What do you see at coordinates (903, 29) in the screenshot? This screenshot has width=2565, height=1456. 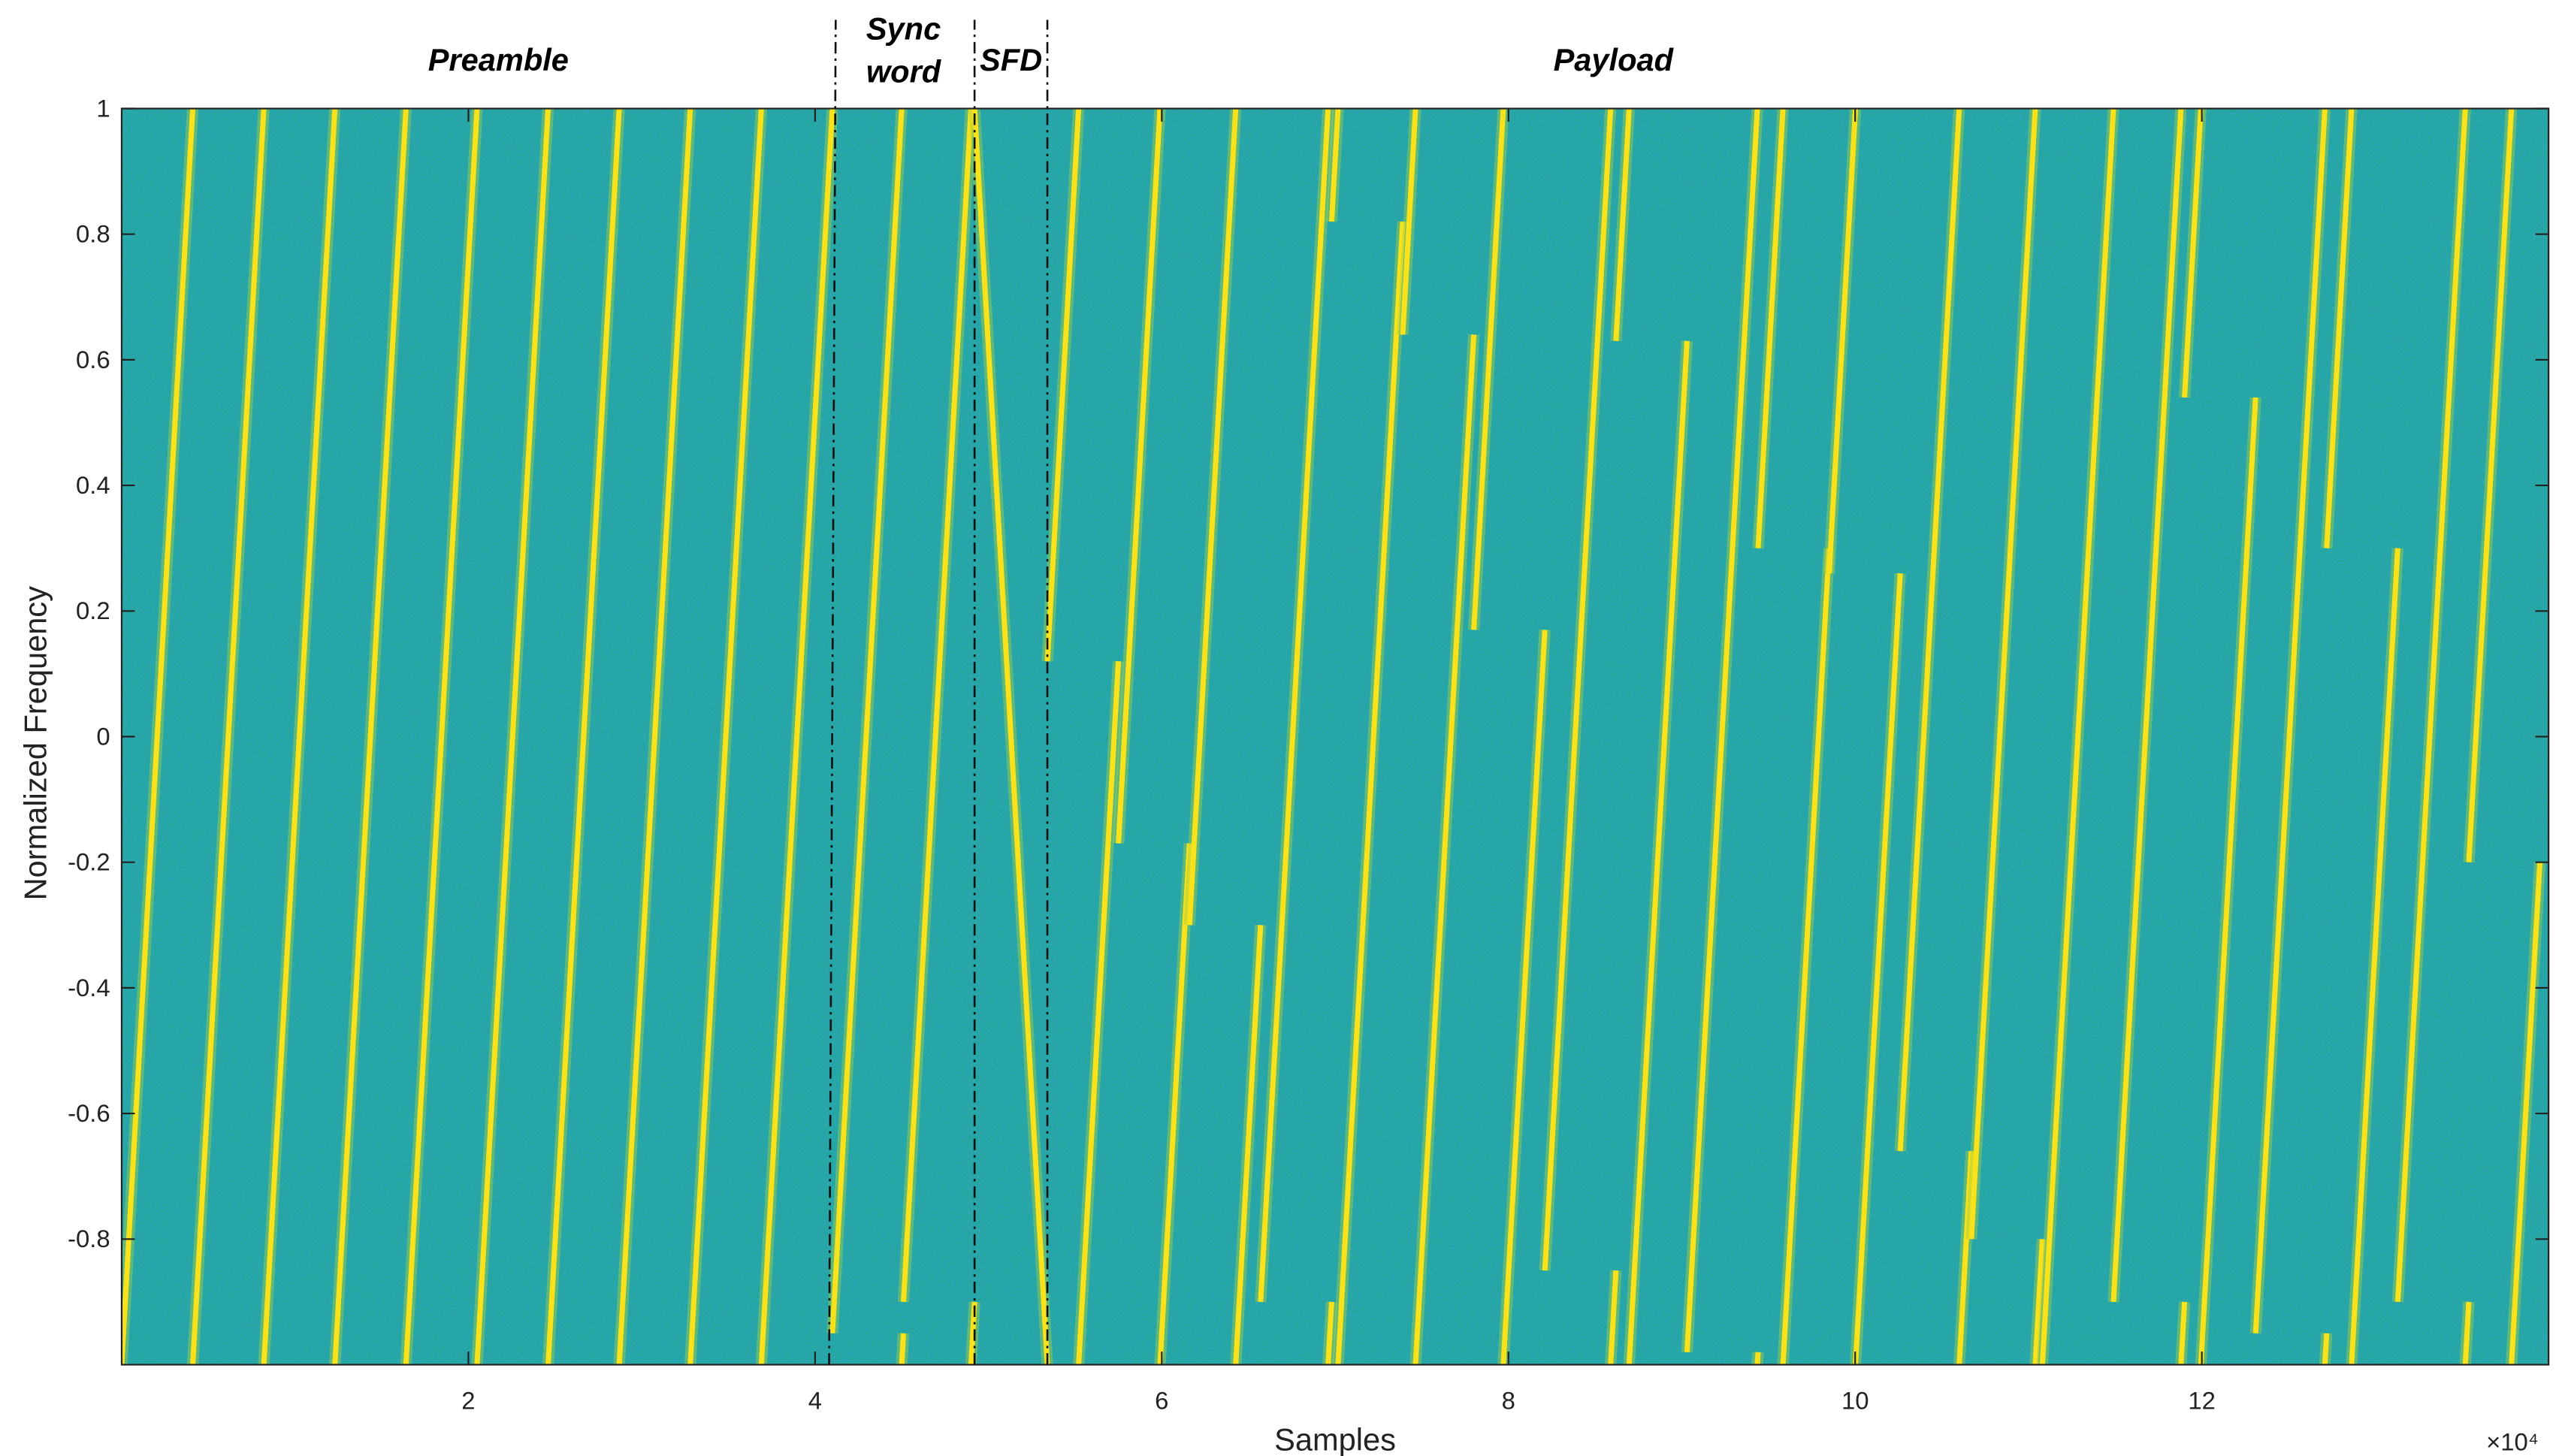 I see `section-label: Sync` at bounding box center [903, 29].